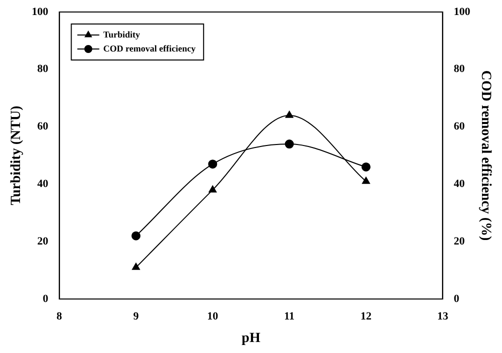  I want to click on x-tick-label: 8, so click(59, 316).